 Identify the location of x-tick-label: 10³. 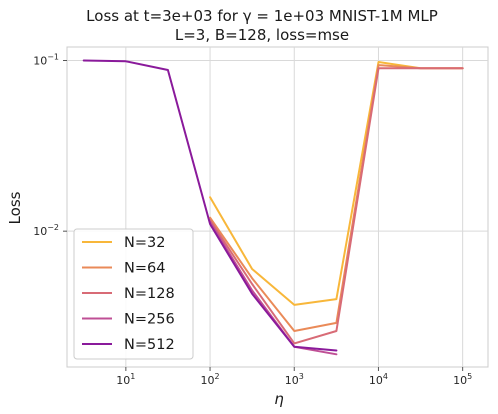
(294, 379).